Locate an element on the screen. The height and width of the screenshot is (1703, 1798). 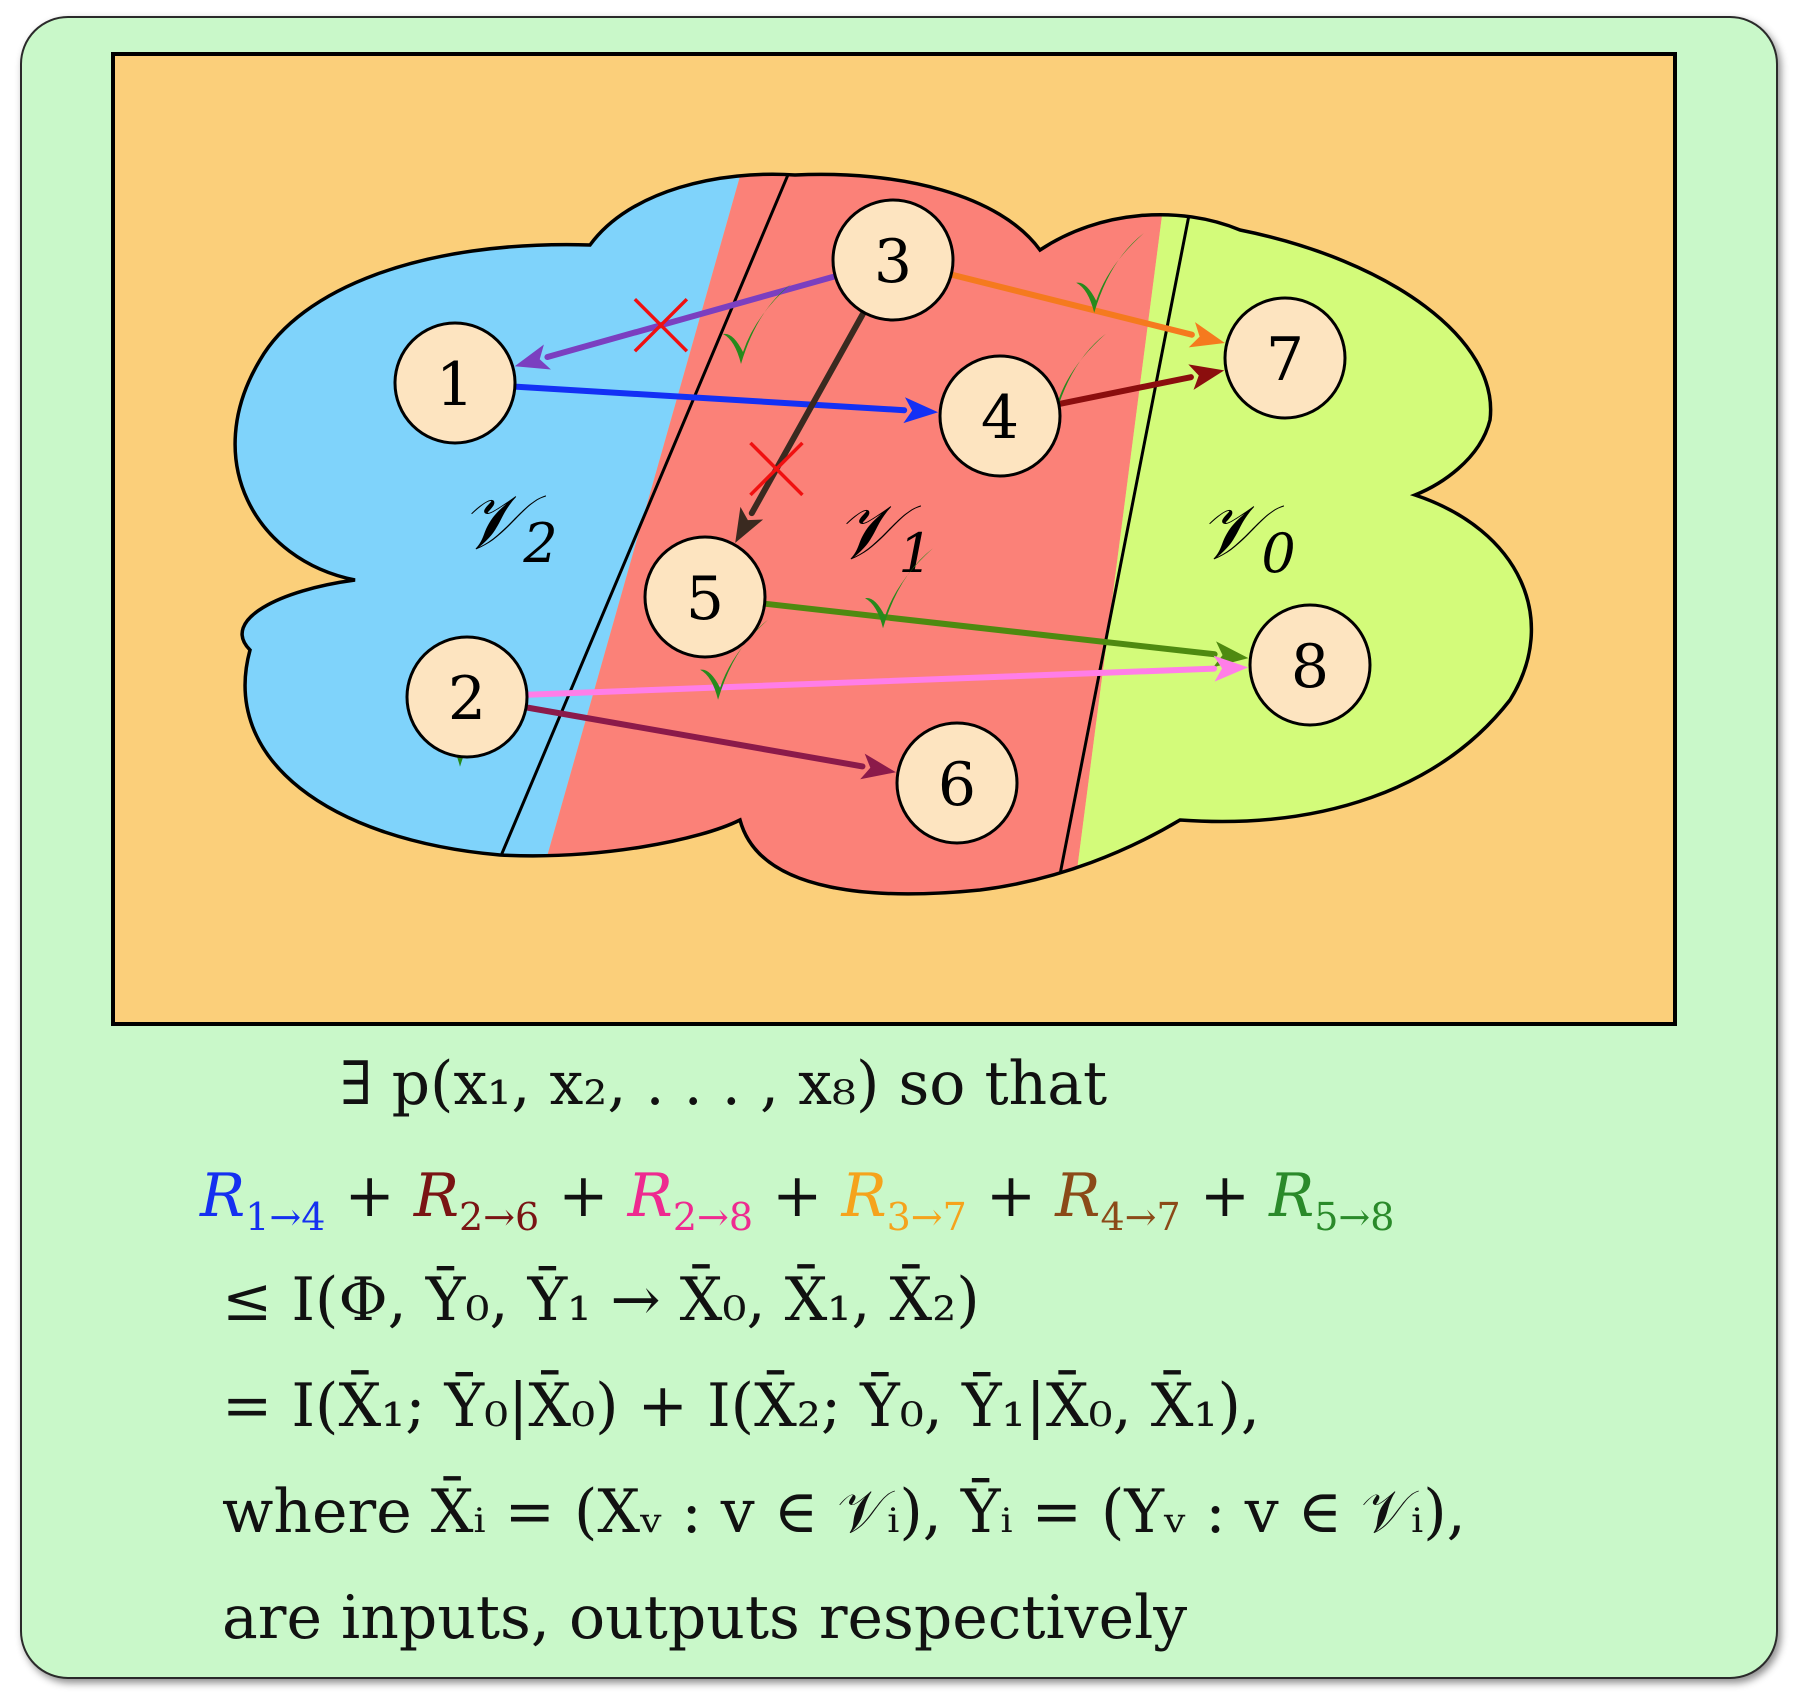
rate-subscript: 2→6 is located at coordinates (499, 1217).